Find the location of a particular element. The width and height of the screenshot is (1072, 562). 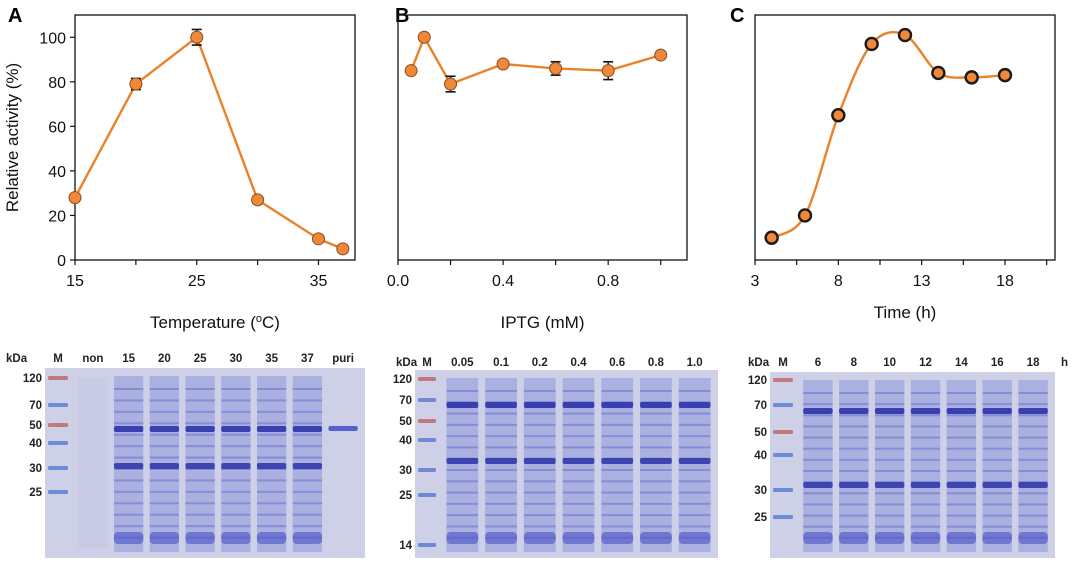

y-tick-label: 20 is located at coordinates (57, 216).